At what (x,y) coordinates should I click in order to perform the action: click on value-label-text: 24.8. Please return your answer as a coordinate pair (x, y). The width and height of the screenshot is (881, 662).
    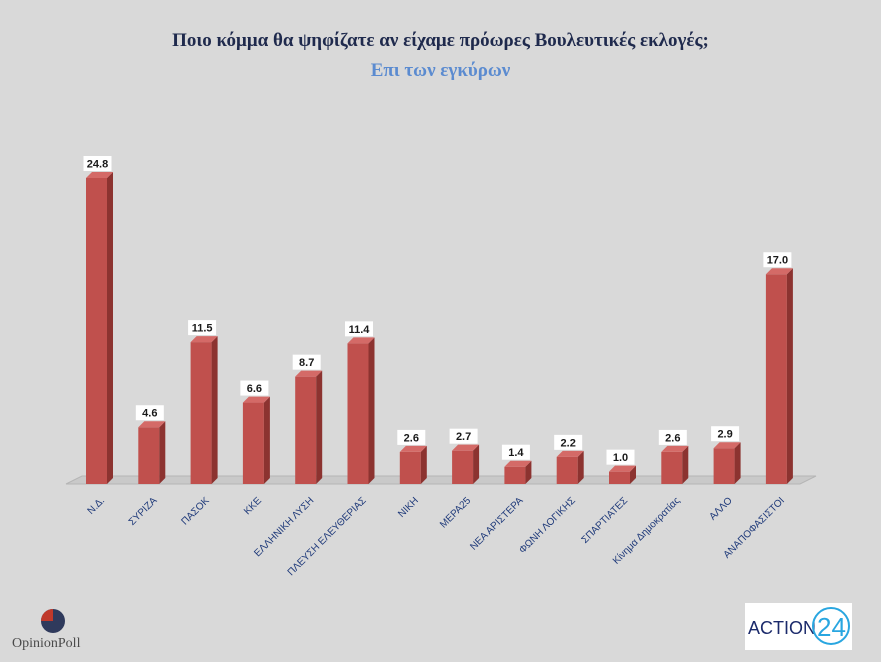
    Looking at the image, I should click on (97, 165).